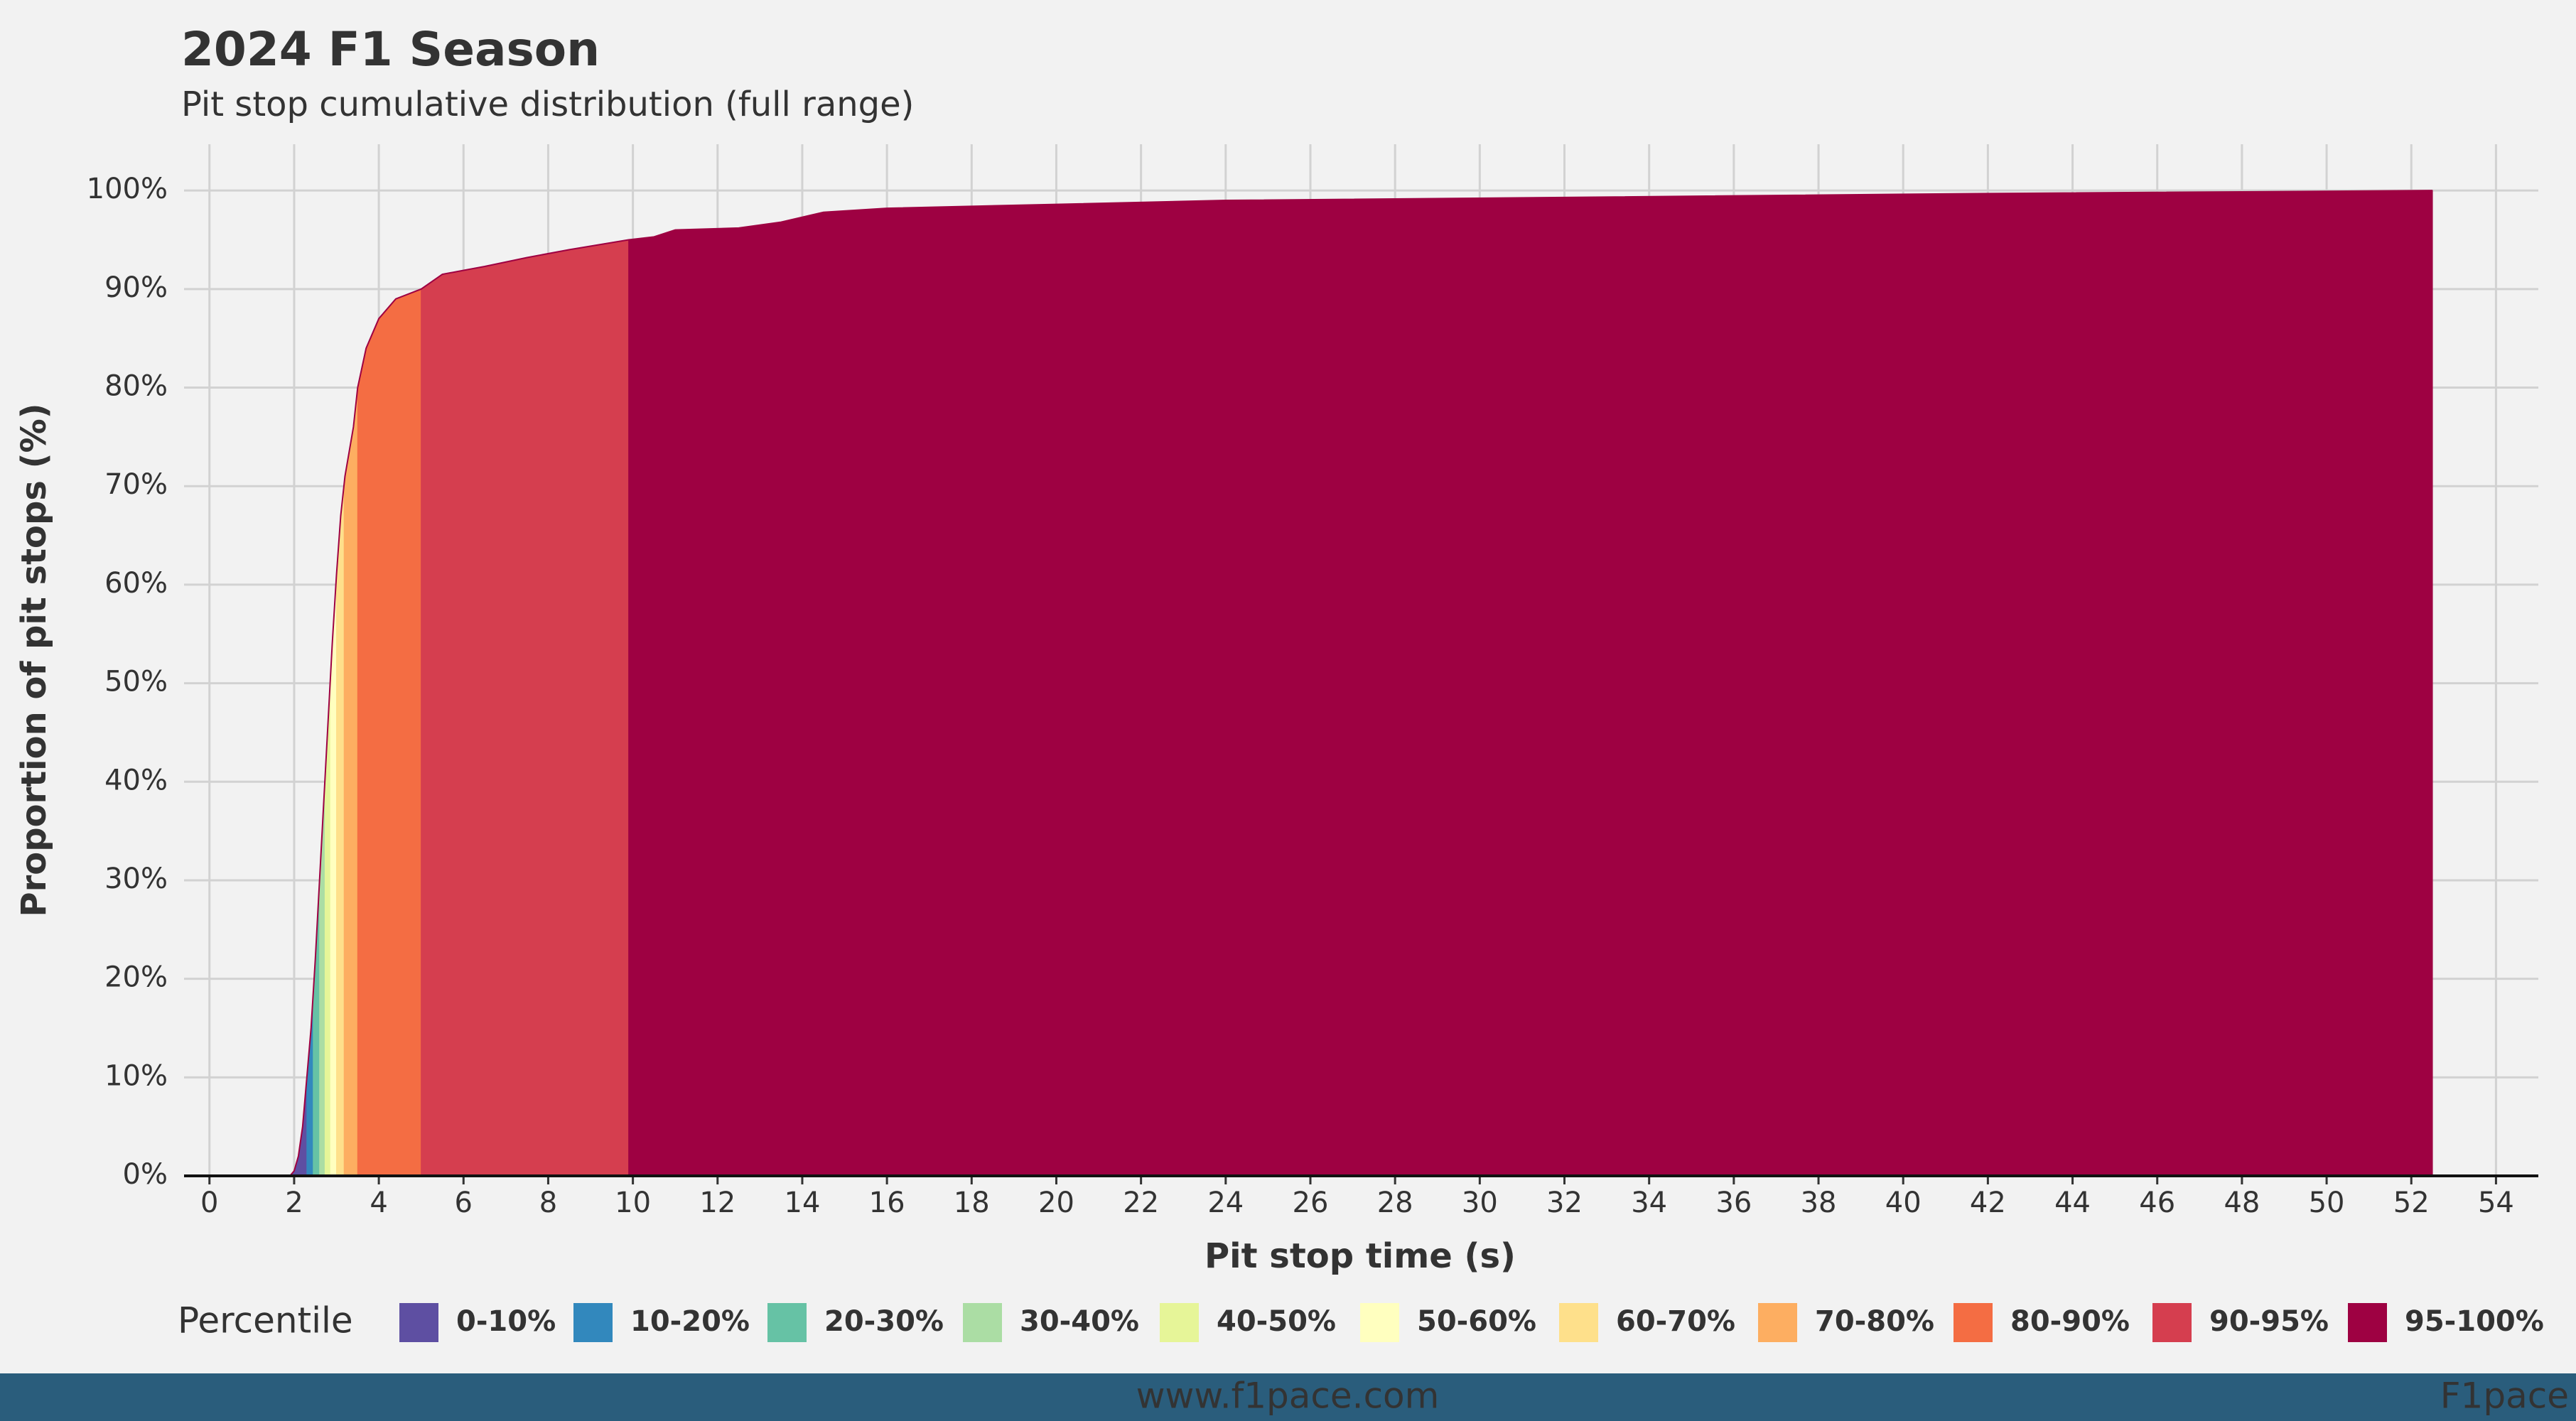  What do you see at coordinates (265, 1320) in the screenshot?
I see `legend-title: Percentile` at bounding box center [265, 1320].